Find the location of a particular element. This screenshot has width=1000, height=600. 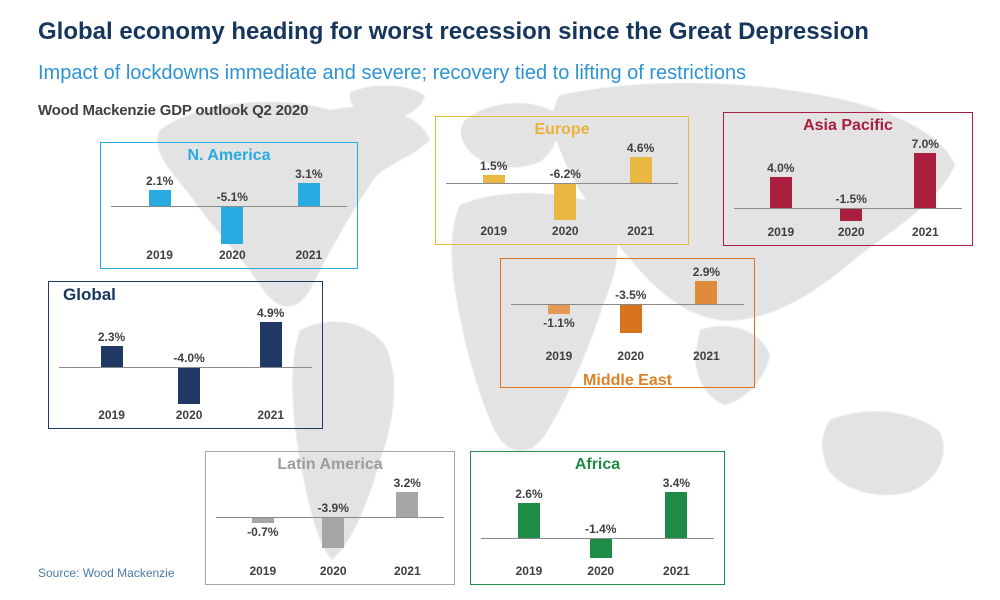

chart-title-latin-america: Latin America is located at coordinates (330, 464).